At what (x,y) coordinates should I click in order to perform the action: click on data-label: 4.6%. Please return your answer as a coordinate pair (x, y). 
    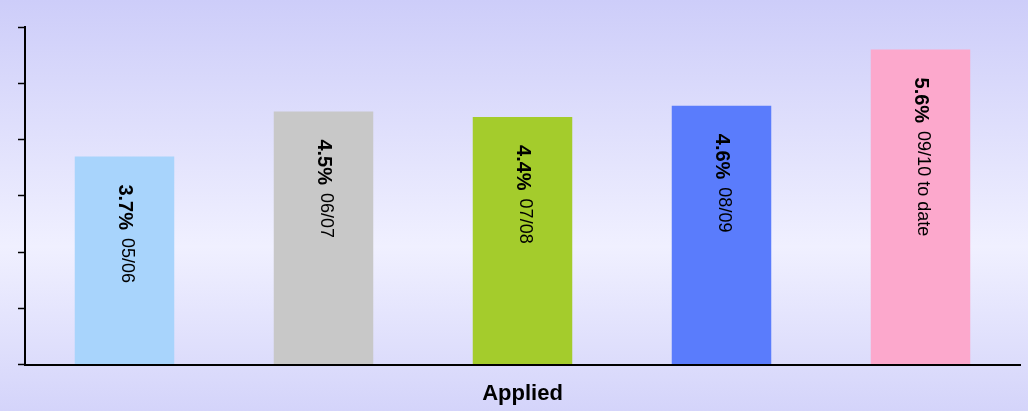
    Looking at the image, I should click on (722, 156).